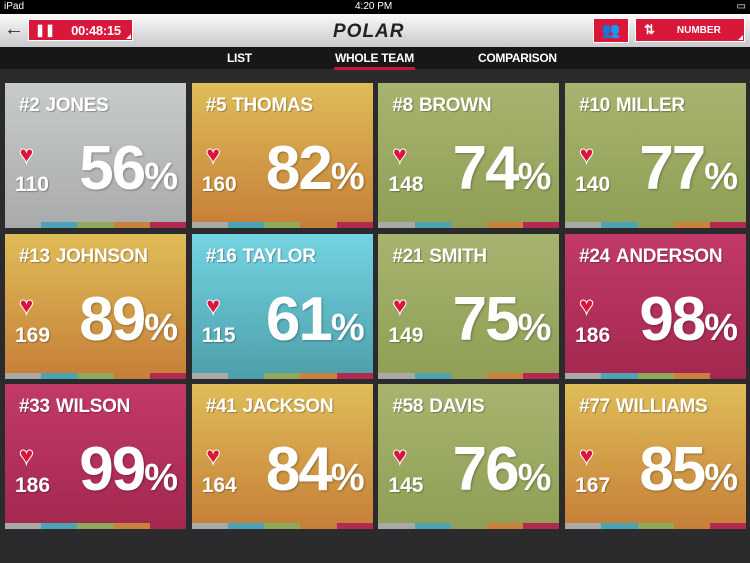 This screenshot has height=563, width=750. Describe the element at coordinates (406, 184) in the screenshot. I see `heart-rate: 148` at that location.